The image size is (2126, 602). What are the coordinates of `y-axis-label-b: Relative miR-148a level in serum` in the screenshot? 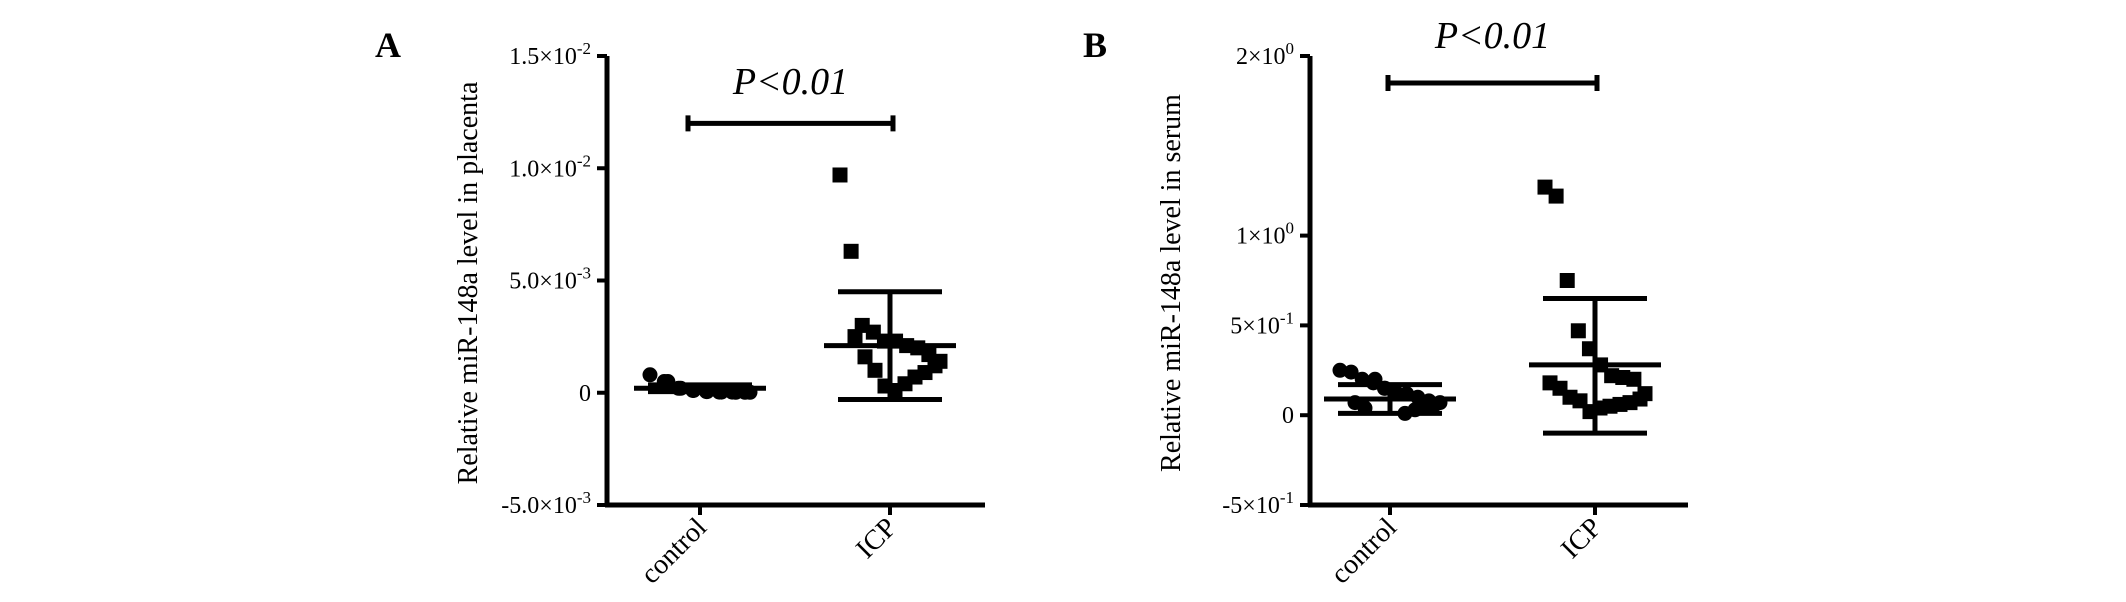 It's located at (1171, 283).